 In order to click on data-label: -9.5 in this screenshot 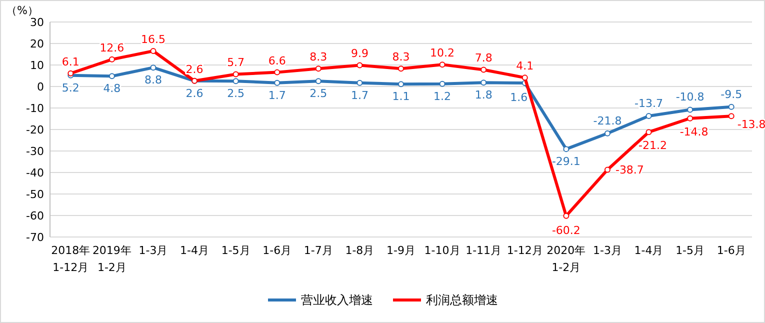, I will do `click(731, 94)`.